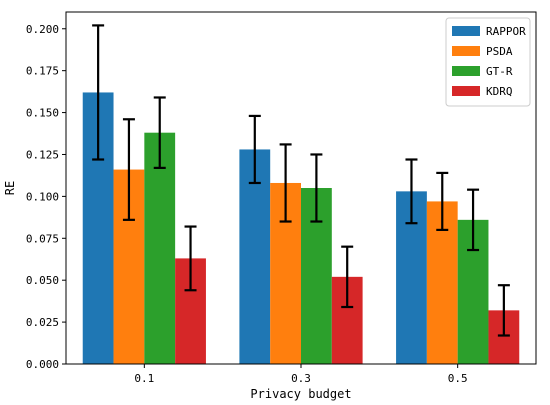  What do you see at coordinates (42, 29) in the screenshot?
I see `y-tick-label-0.200: 0.200` at bounding box center [42, 29].